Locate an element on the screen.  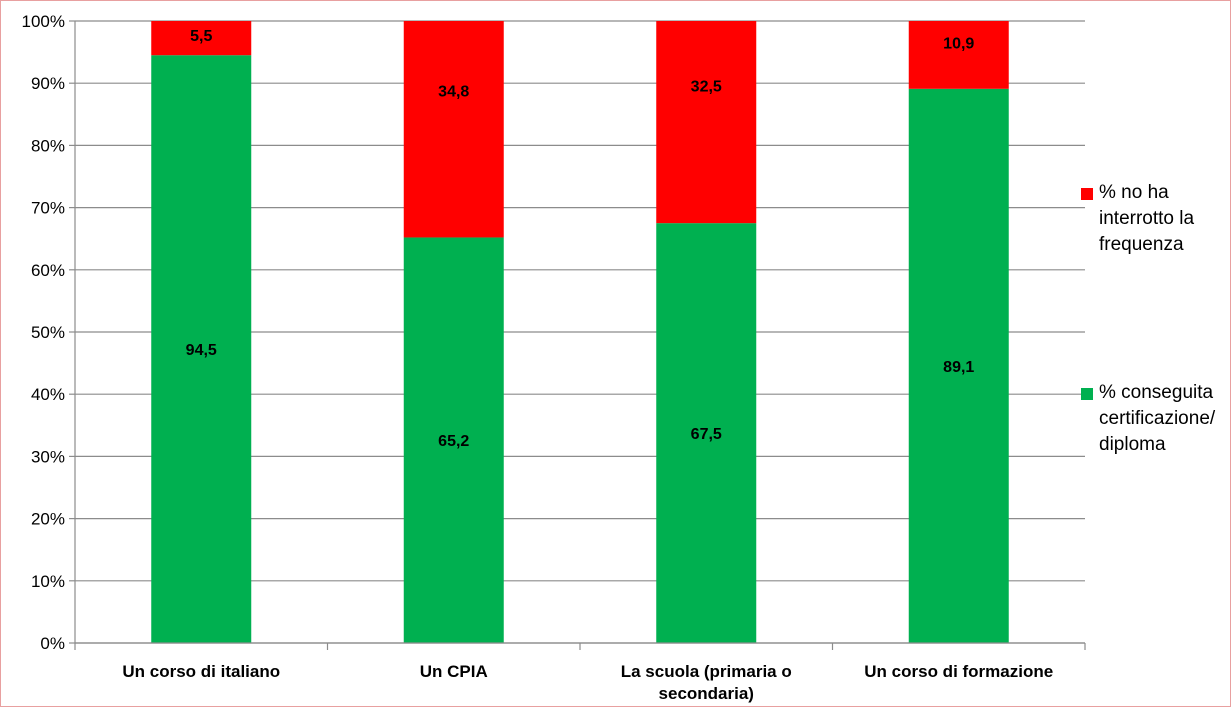
data-label: 94,5 is located at coordinates (201, 350).